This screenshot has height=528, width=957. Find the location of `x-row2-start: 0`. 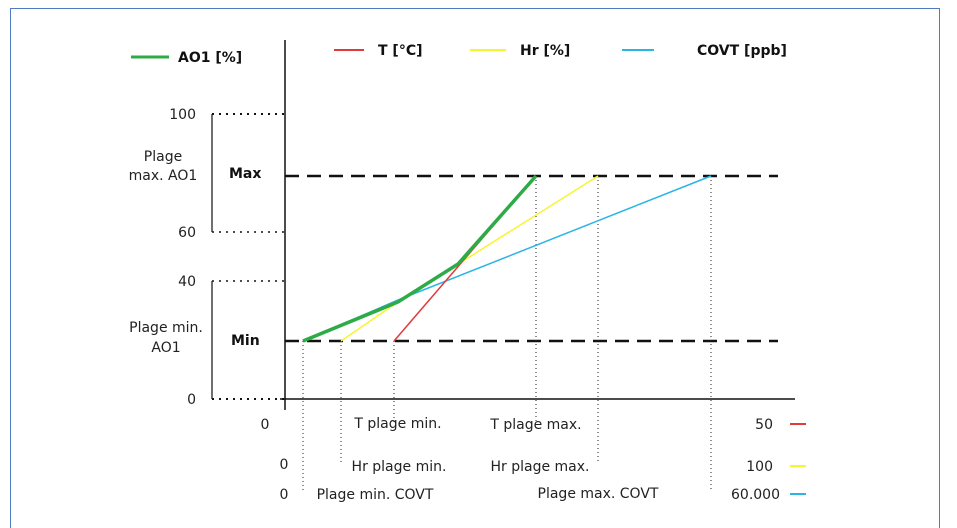

x-row2-start: 0 is located at coordinates (284, 465).